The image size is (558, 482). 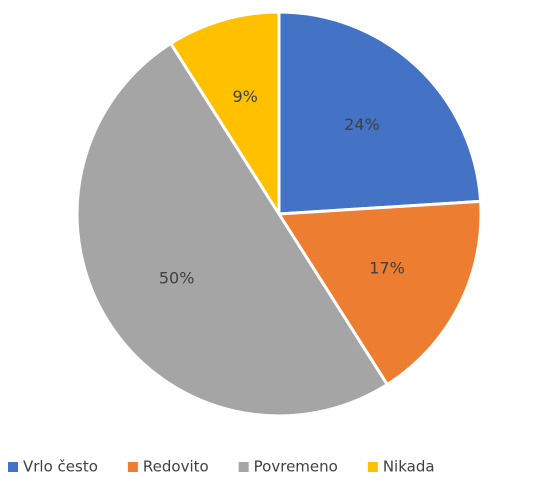 I want to click on legend-text: Redovito, so click(x=176, y=467).